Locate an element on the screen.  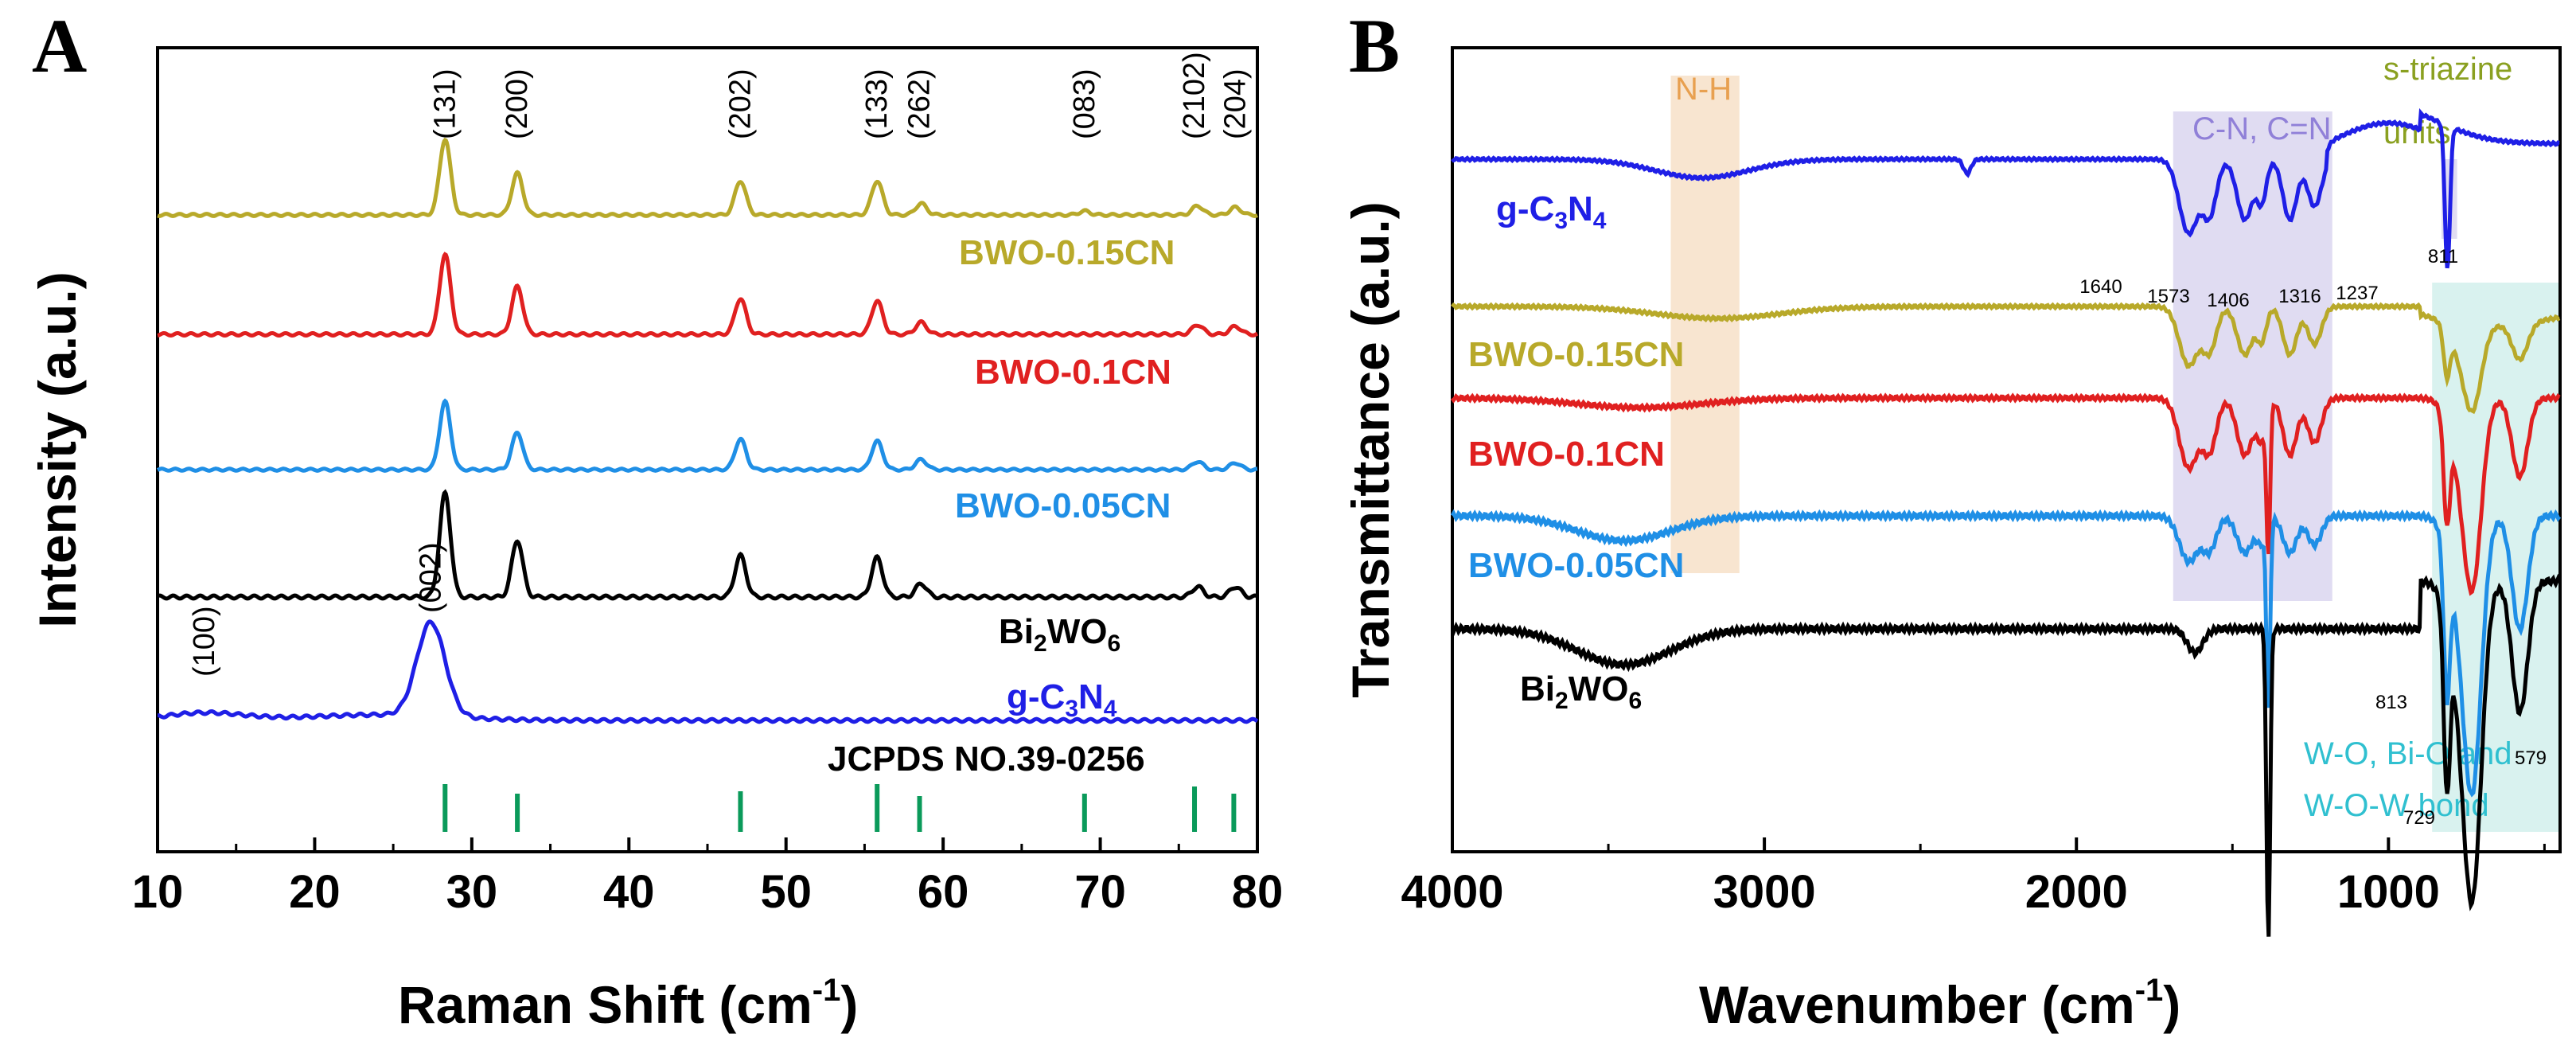
b-series-BWO-0.05CN is located at coordinates (2006, 653).